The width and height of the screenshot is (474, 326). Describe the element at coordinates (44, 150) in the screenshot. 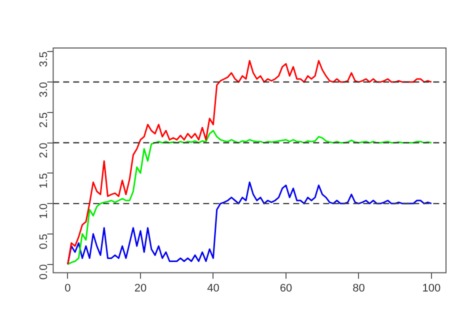

I see `y-tick-label: 2.0` at that location.